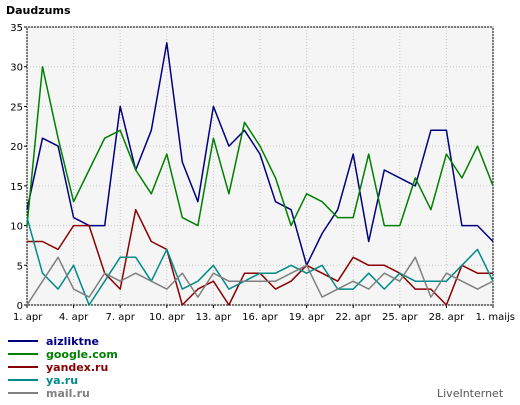  Describe the element at coordinates (74, 317) in the screenshot. I see `x-tick-label: 4. apr` at that location.